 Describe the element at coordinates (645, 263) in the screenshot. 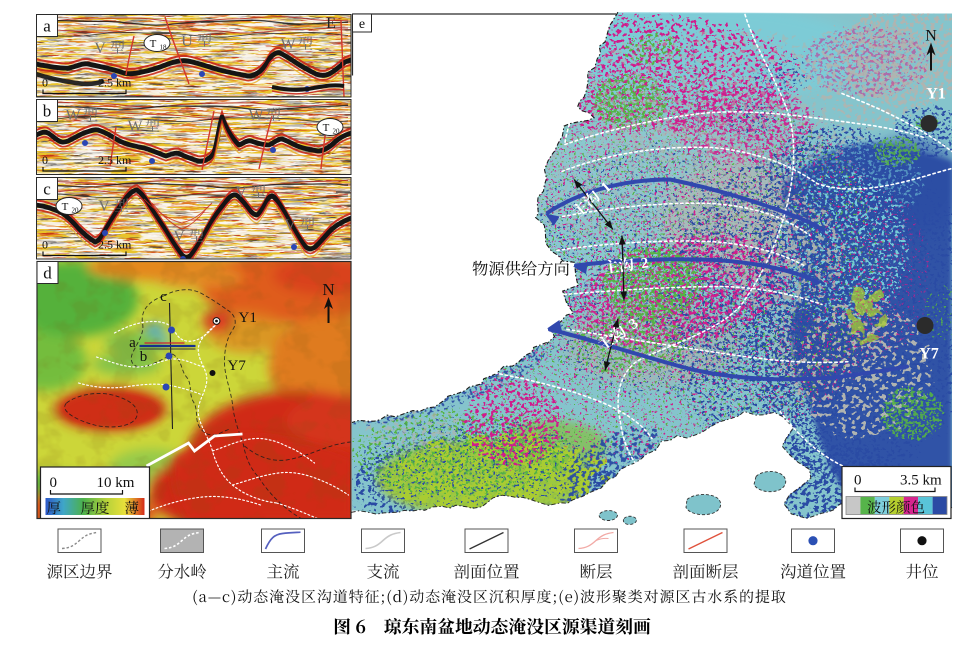

I see `svg-text: 2` at that location.